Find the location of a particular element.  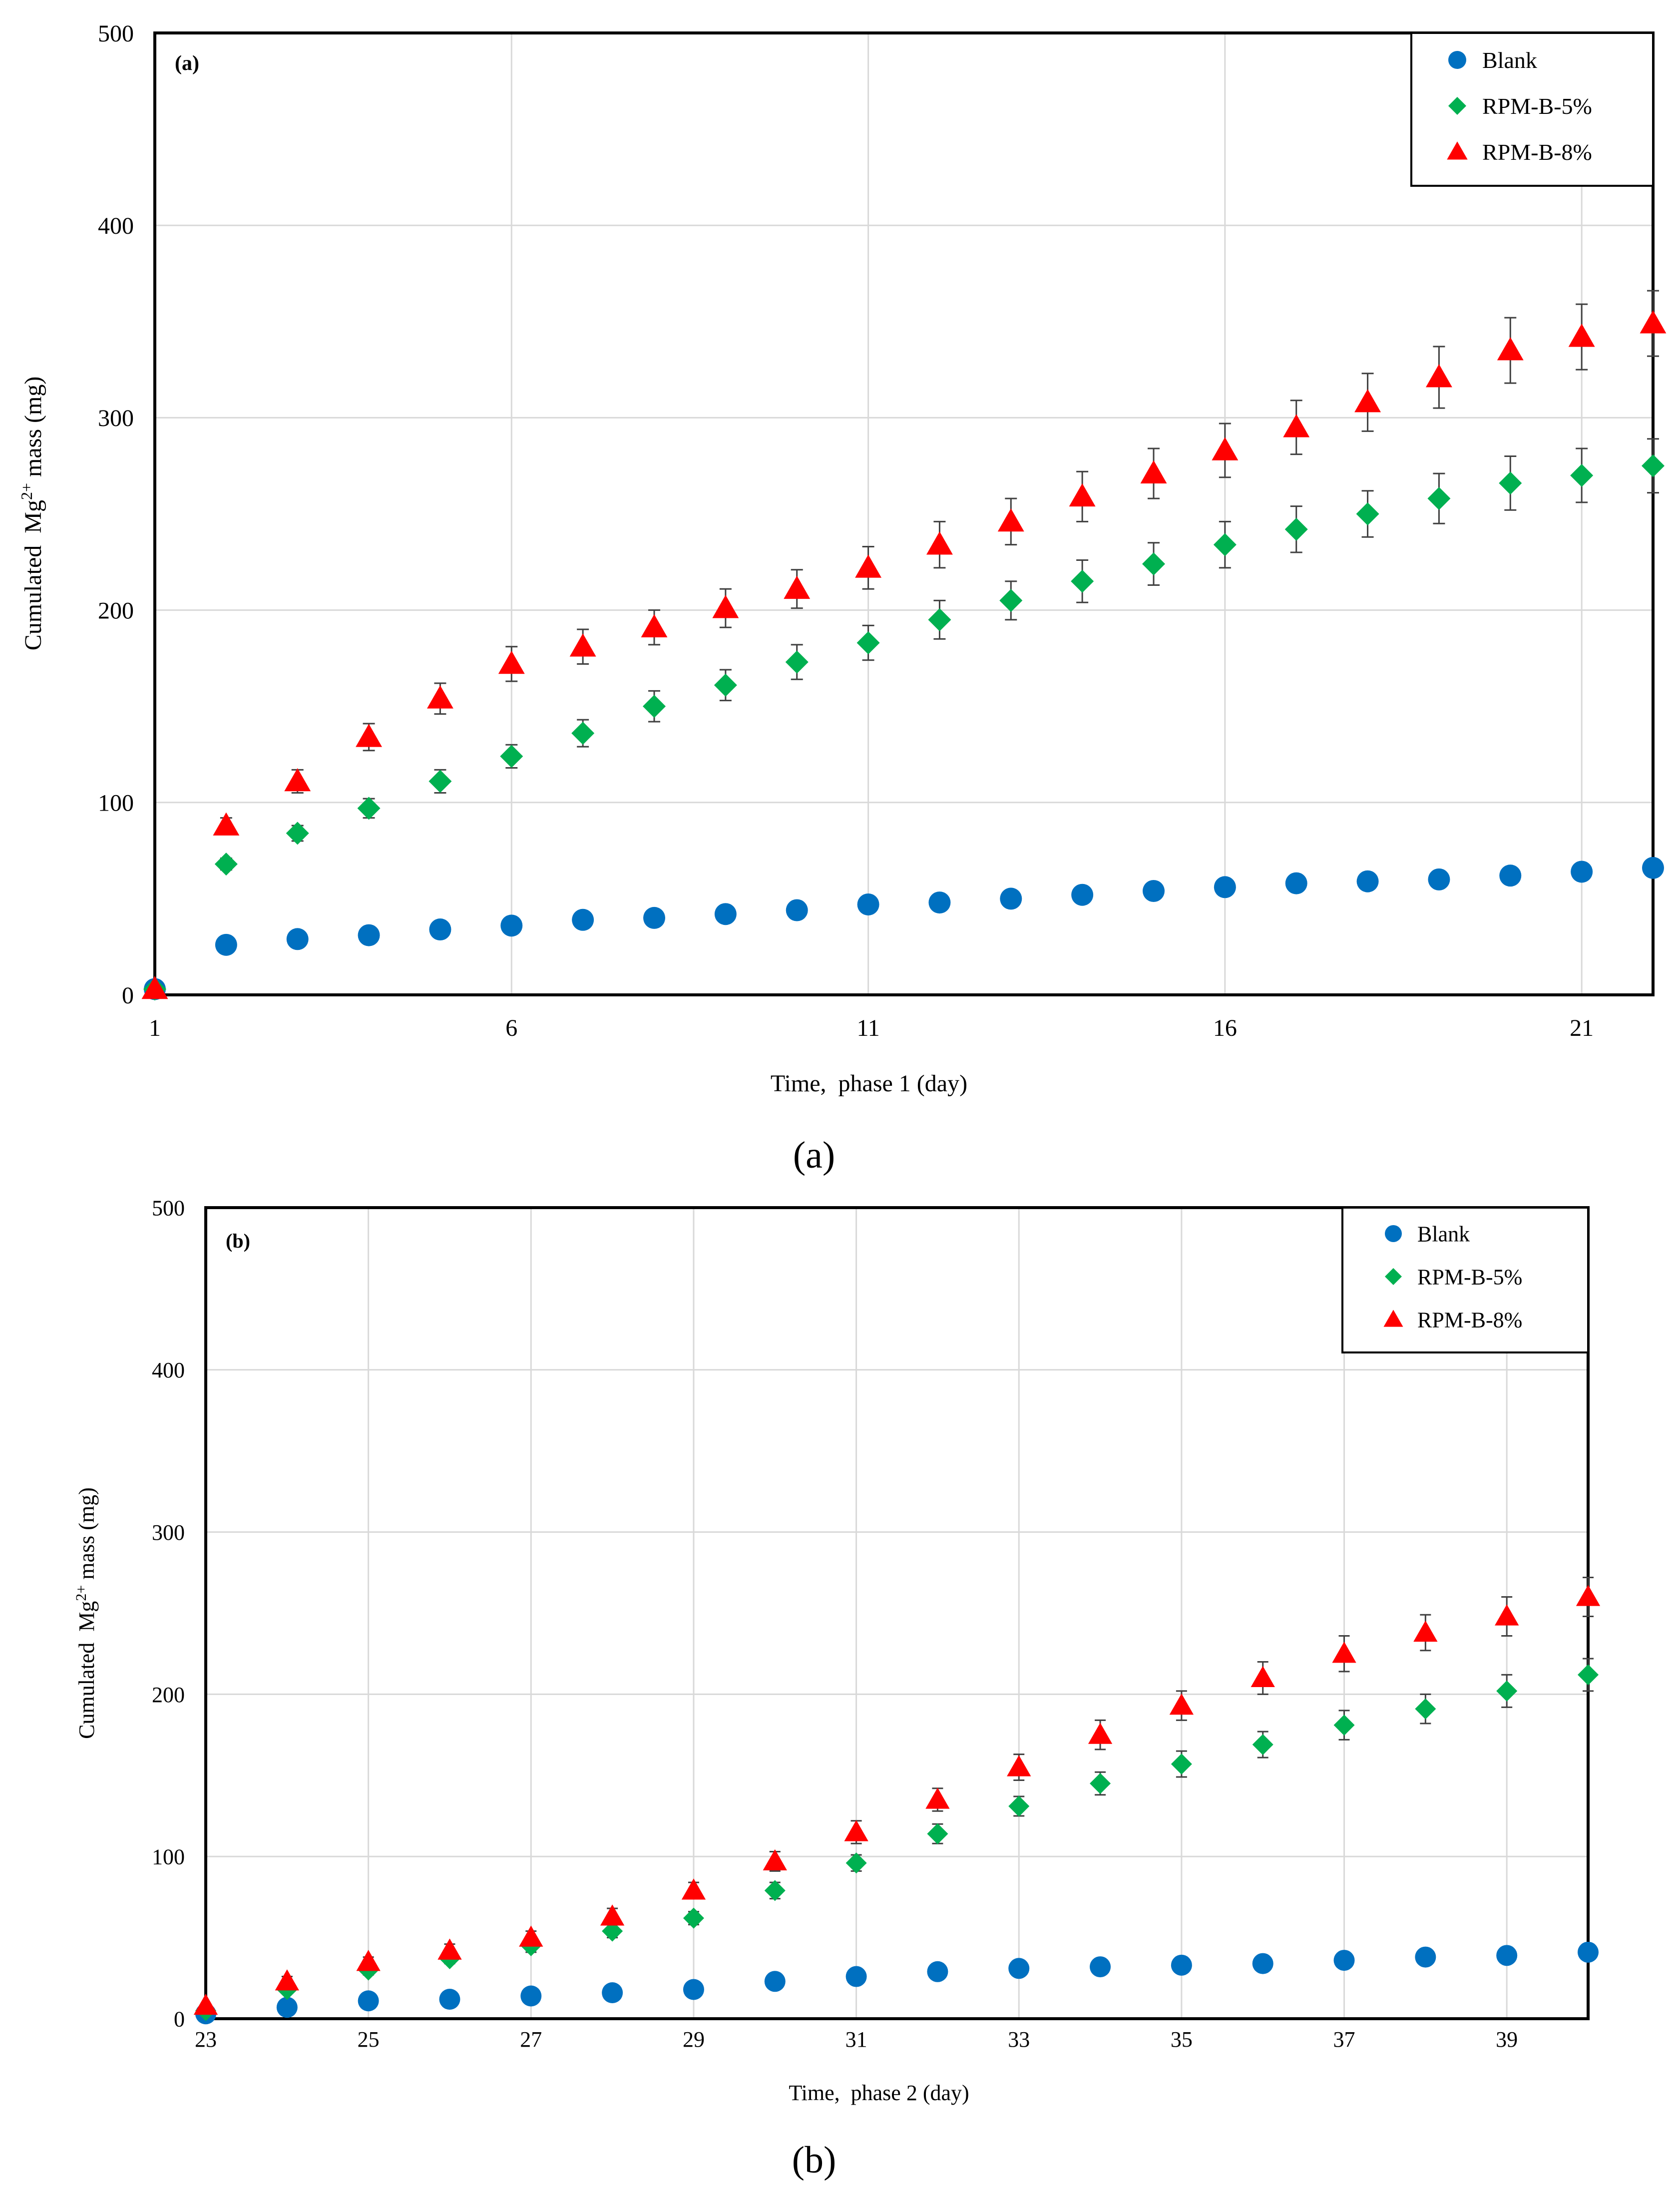

errorbars-b is located at coordinates (937, 1785).